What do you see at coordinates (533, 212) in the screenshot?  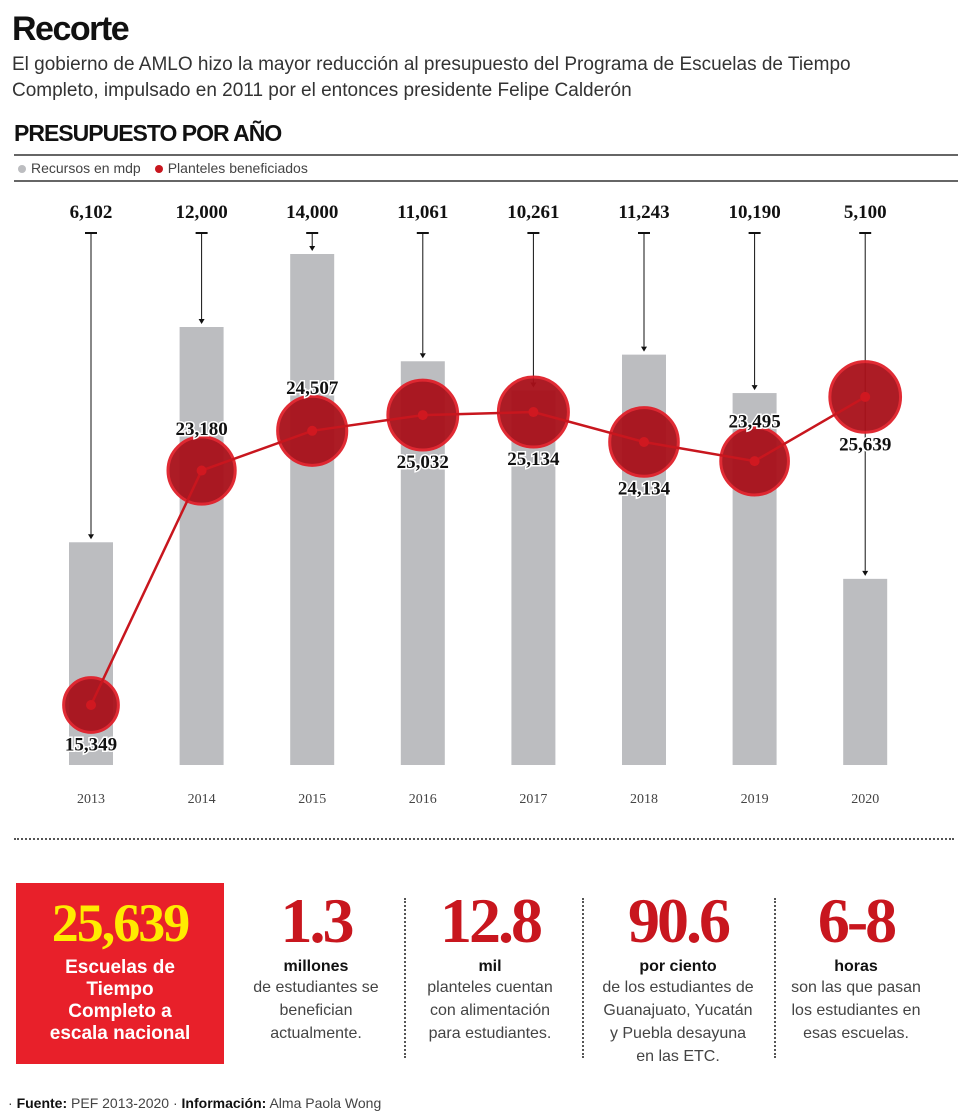 I see `bar-value-label: 10,261` at bounding box center [533, 212].